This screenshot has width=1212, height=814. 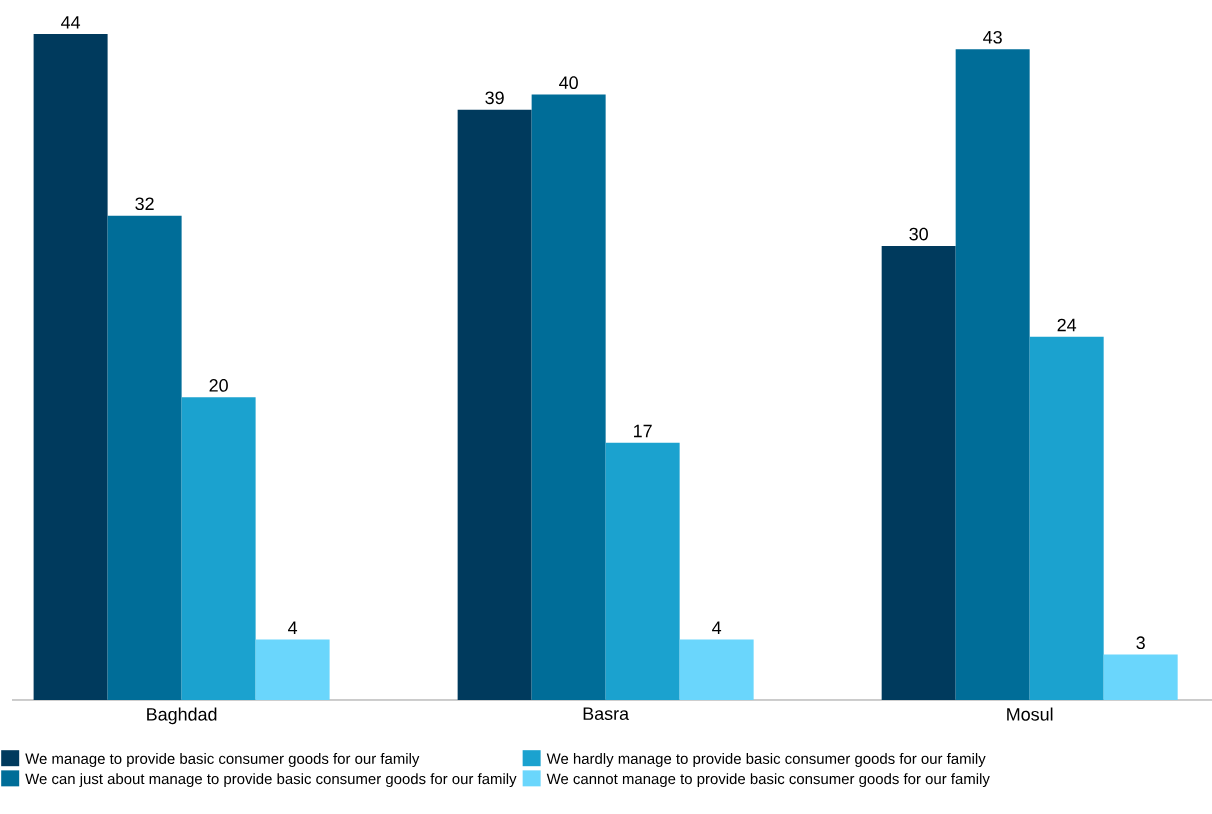 I want to click on legend-label: We can just about manage to provide basic consumer goods for our family, so click(x=271, y=780).